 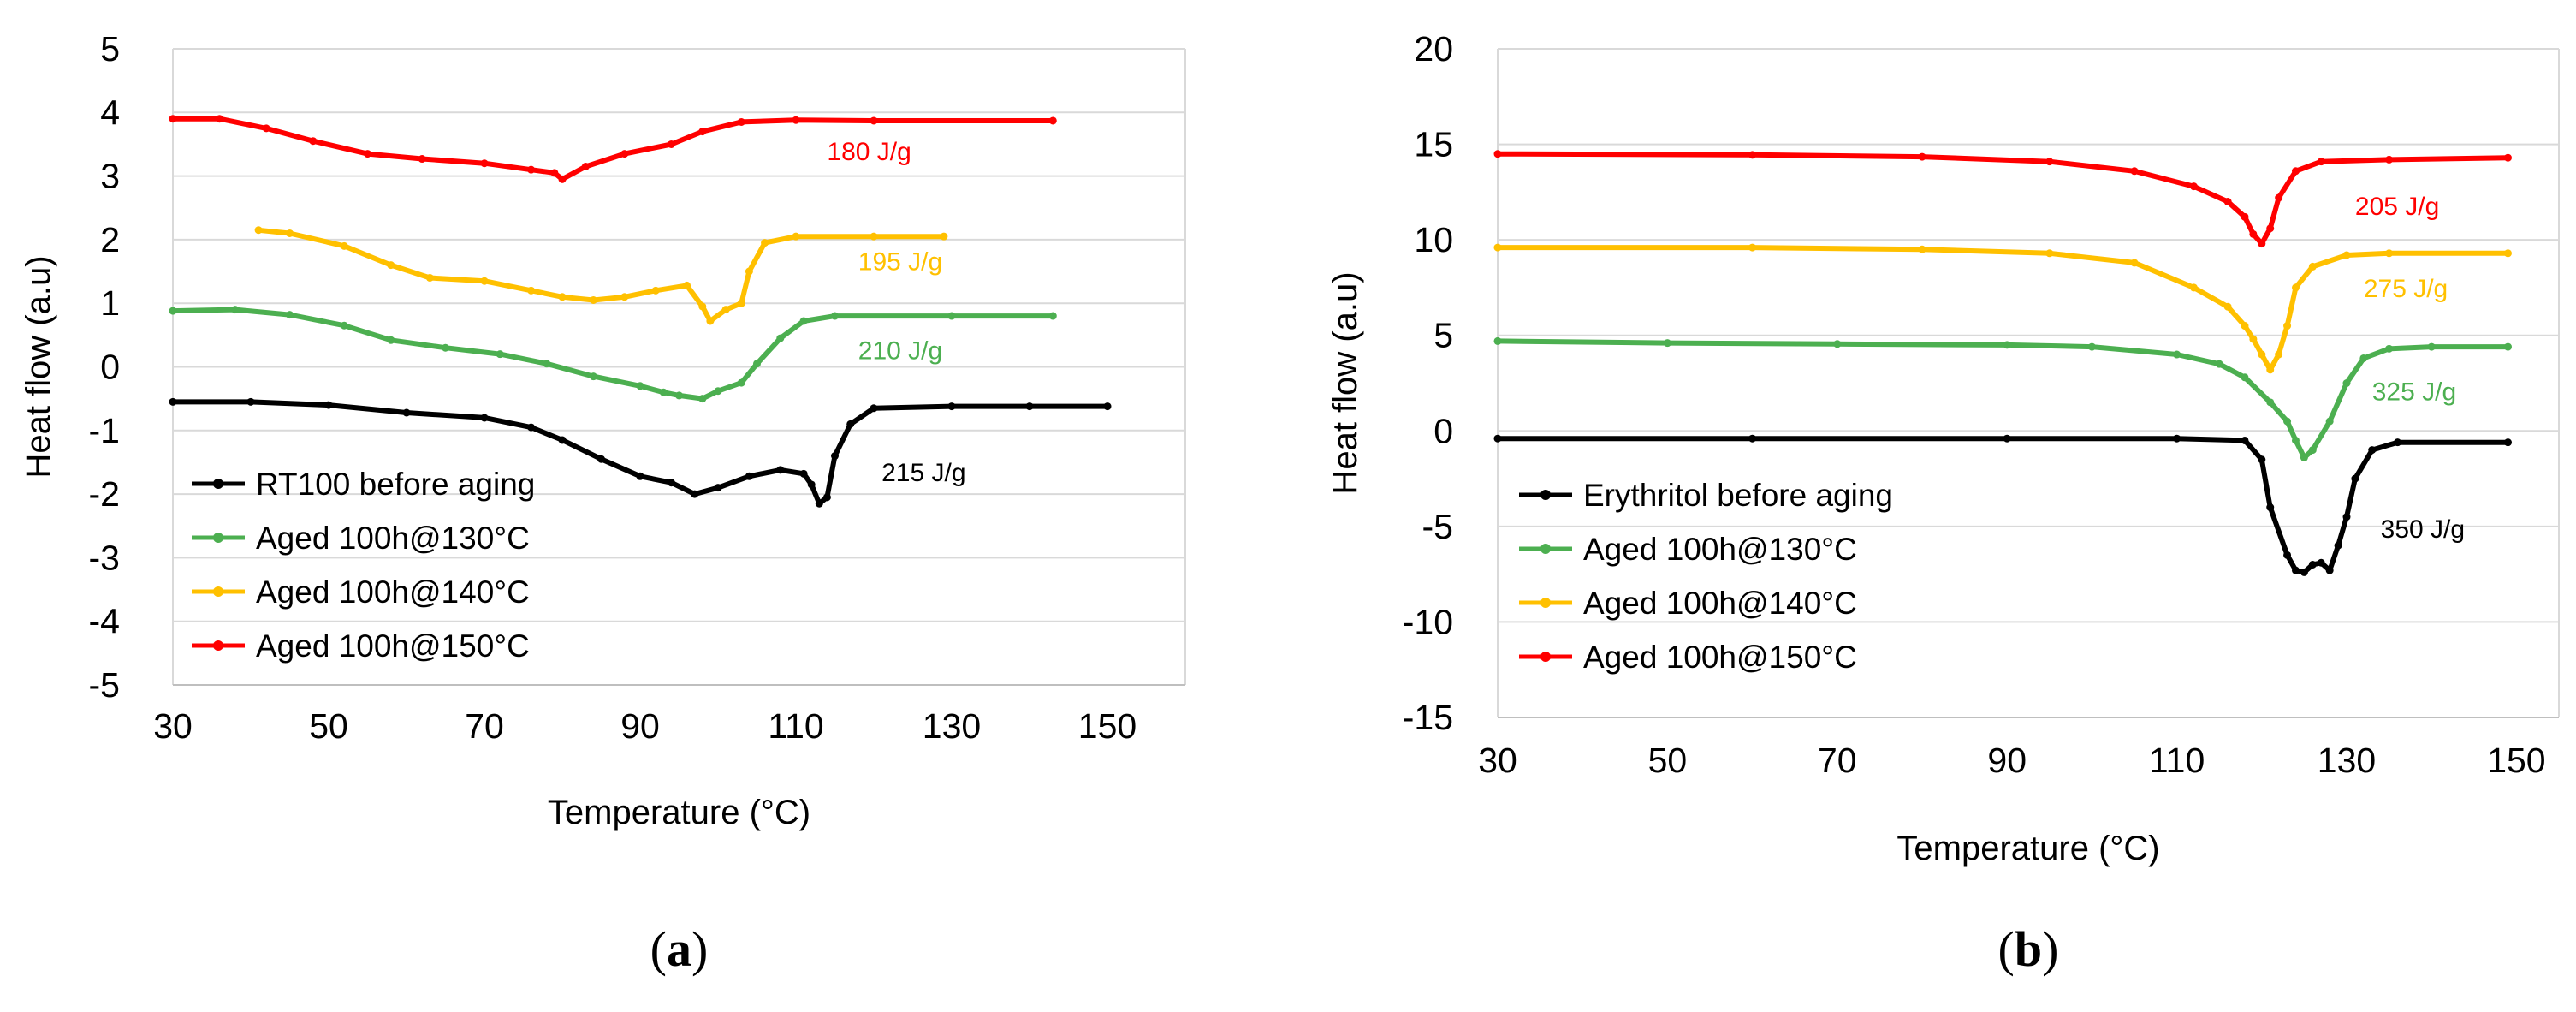 What do you see at coordinates (1428, 621) in the screenshot?
I see `y-tick-label: -10` at bounding box center [1428, 621].